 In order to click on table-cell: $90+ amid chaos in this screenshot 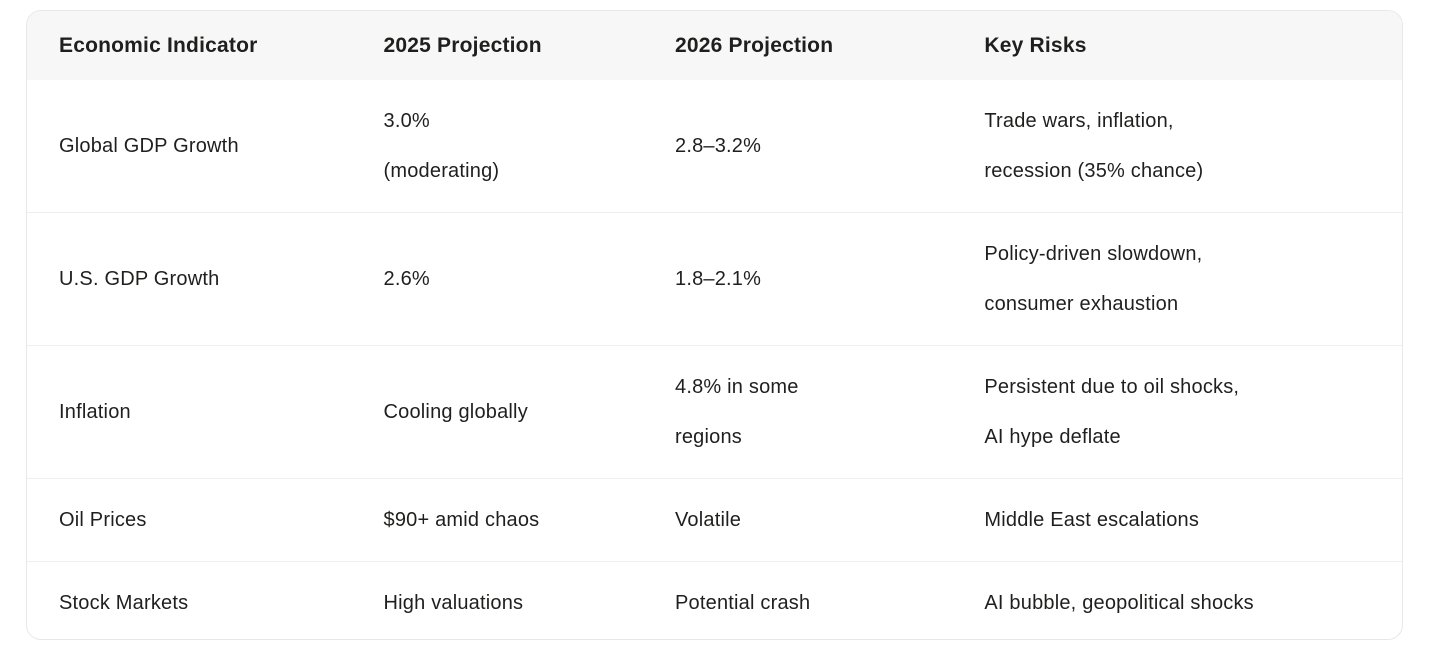, I will do `click(497, 520)`.